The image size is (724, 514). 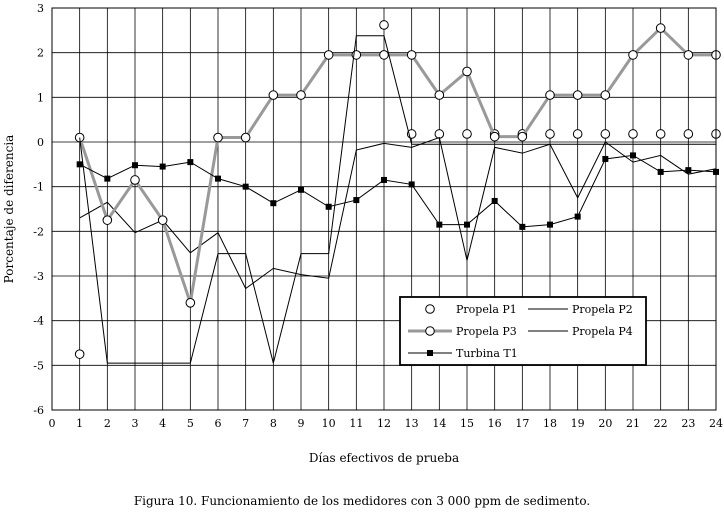 I want to click on x-tick-label: 6, so click(x=218, y=423).